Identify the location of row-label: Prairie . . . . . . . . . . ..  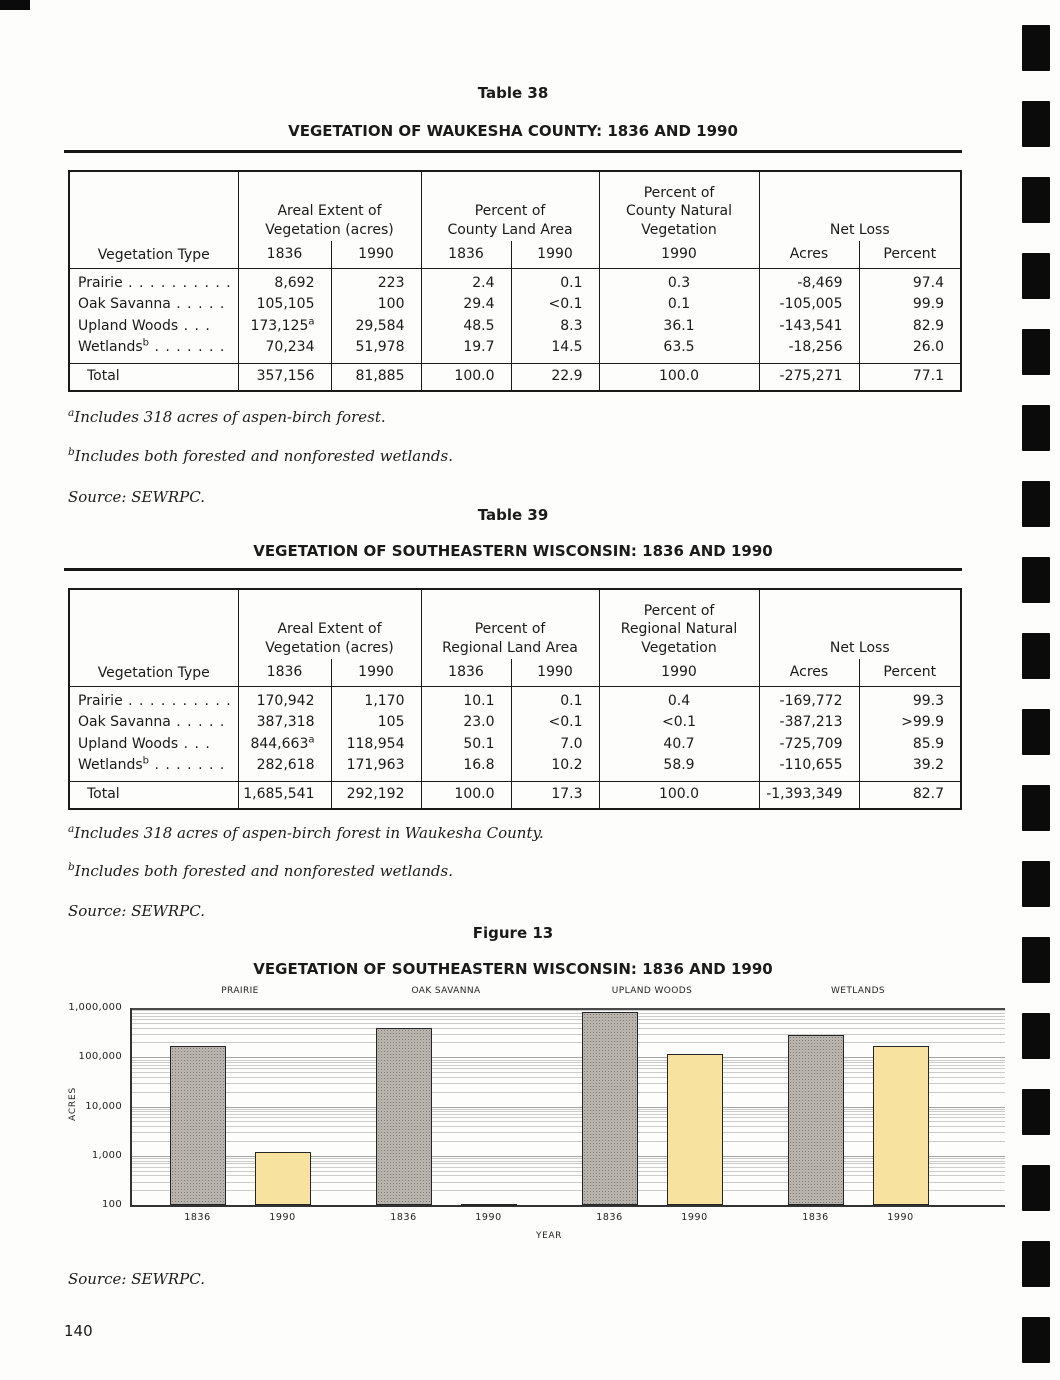
(158, 282).